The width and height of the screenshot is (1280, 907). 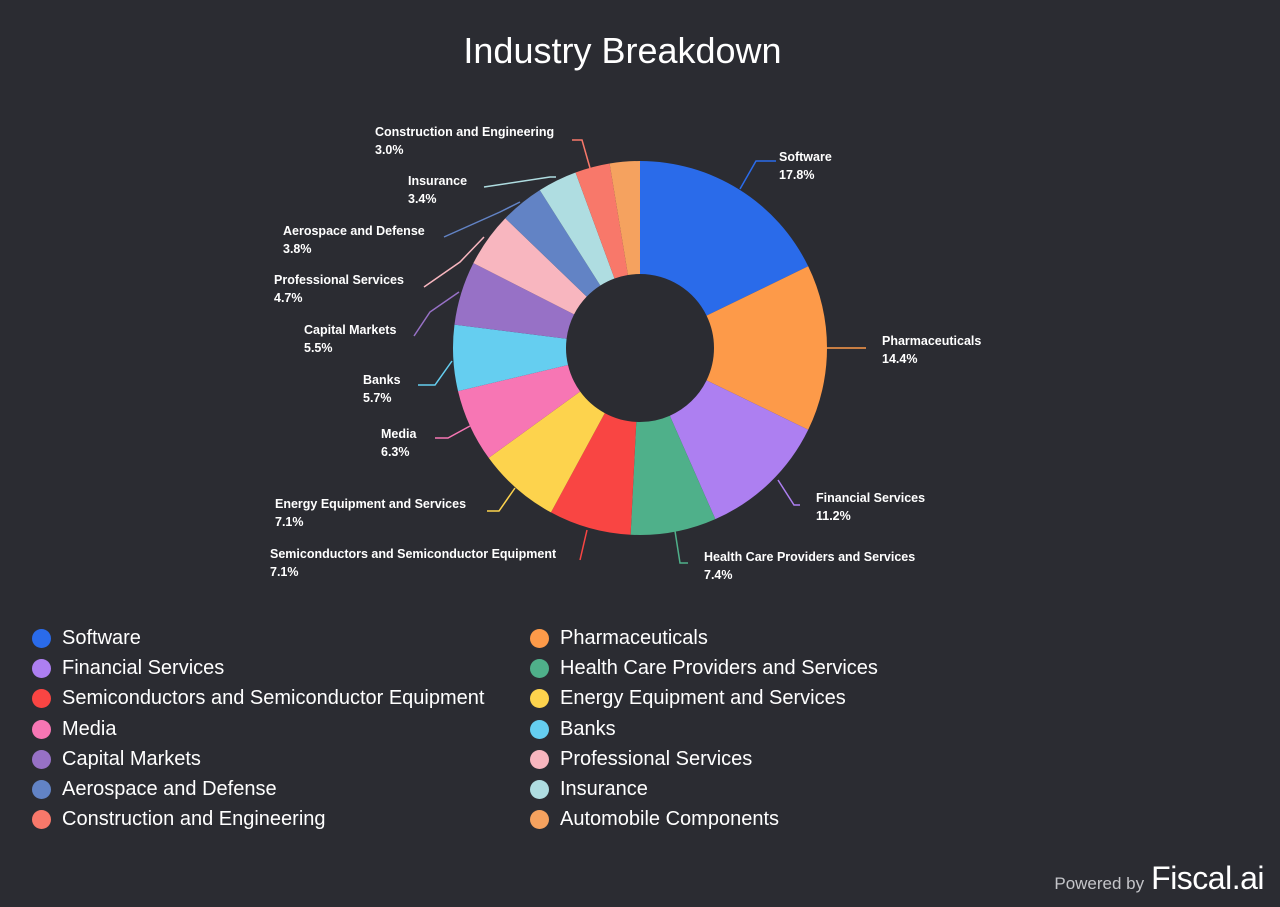 I want to click on slice-label: Financial Services, so click(x=870, y=498).